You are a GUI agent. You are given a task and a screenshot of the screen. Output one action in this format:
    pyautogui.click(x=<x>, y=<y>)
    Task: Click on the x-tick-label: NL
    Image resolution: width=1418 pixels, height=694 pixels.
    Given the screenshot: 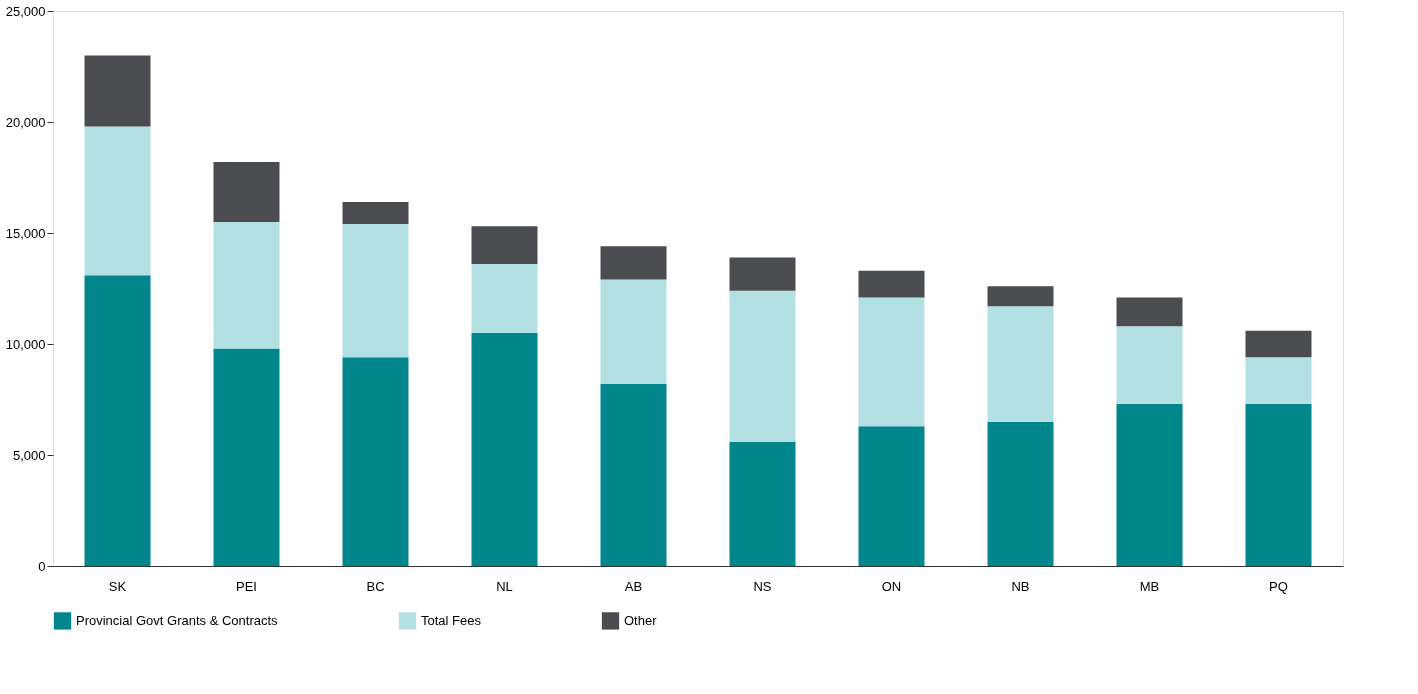 What is the action you would take?
    pyautogui.click(x=504, y=586)
    